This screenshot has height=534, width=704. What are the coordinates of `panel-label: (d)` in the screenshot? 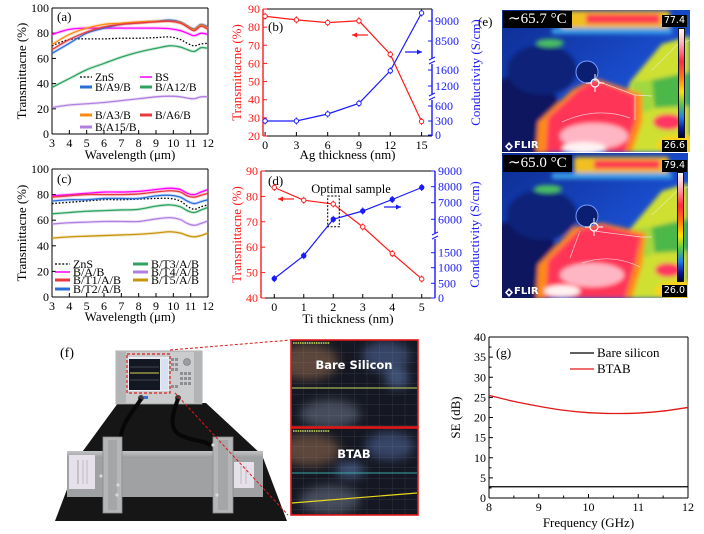 It's located at (275, 180).